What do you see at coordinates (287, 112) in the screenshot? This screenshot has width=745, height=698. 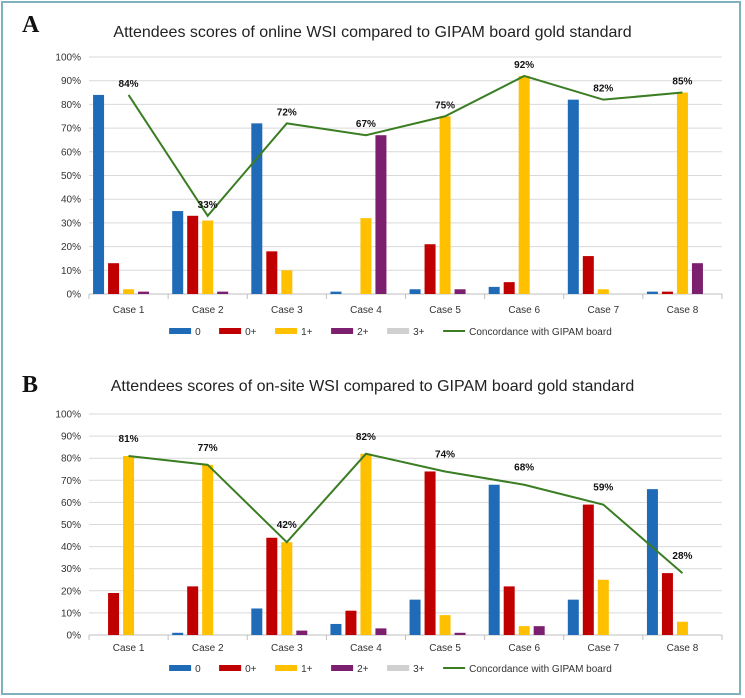 I see `concordance-data-label: 72%` at bounding box center [287, 112].